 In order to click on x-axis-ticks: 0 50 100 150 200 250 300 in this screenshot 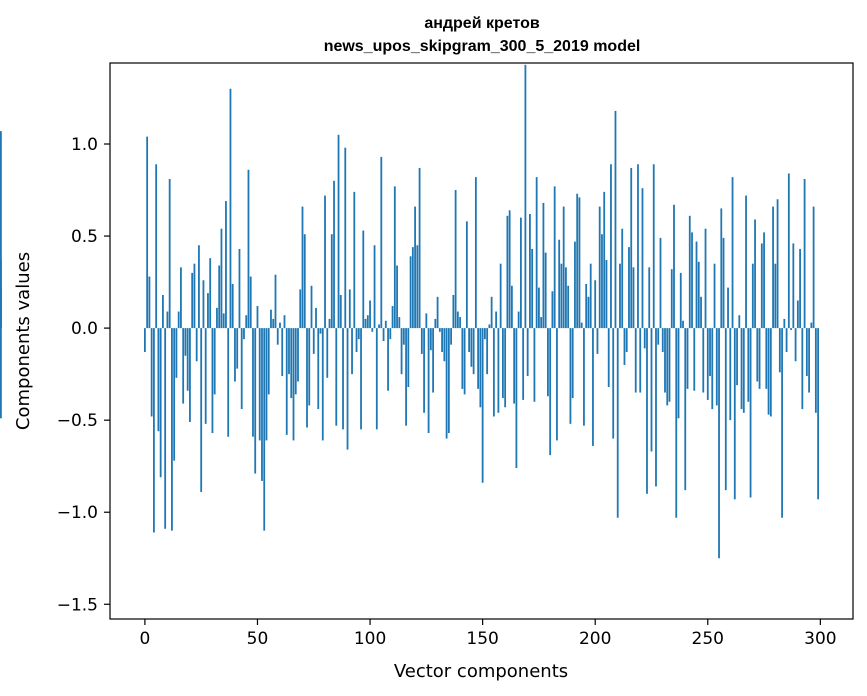, I will do `click(488, 634)`.